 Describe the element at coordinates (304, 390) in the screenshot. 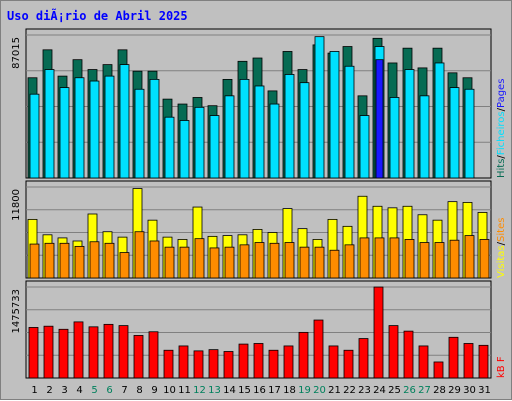

I see `x-tick-label-day-19: 19` at that location.